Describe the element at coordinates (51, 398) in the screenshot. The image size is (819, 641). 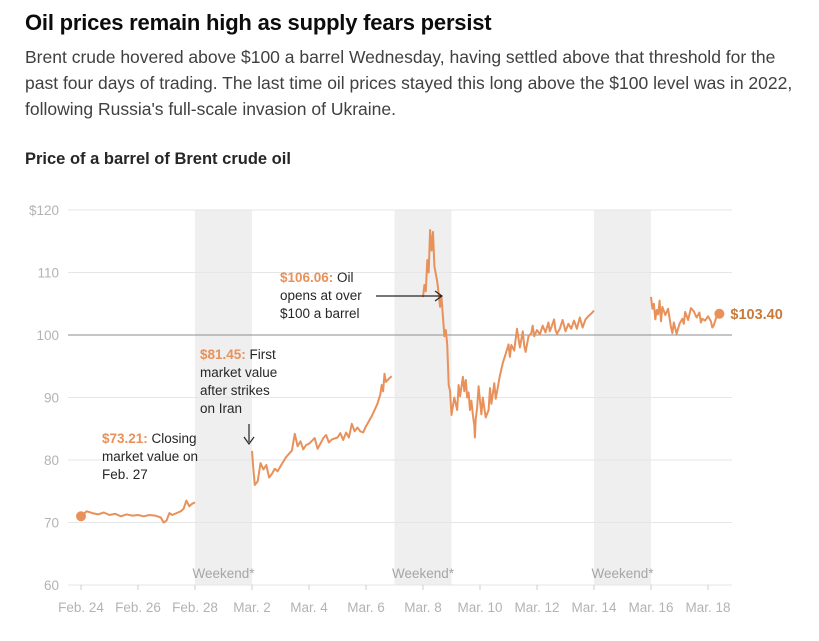
I see `y-tick-label: 90` at that location.